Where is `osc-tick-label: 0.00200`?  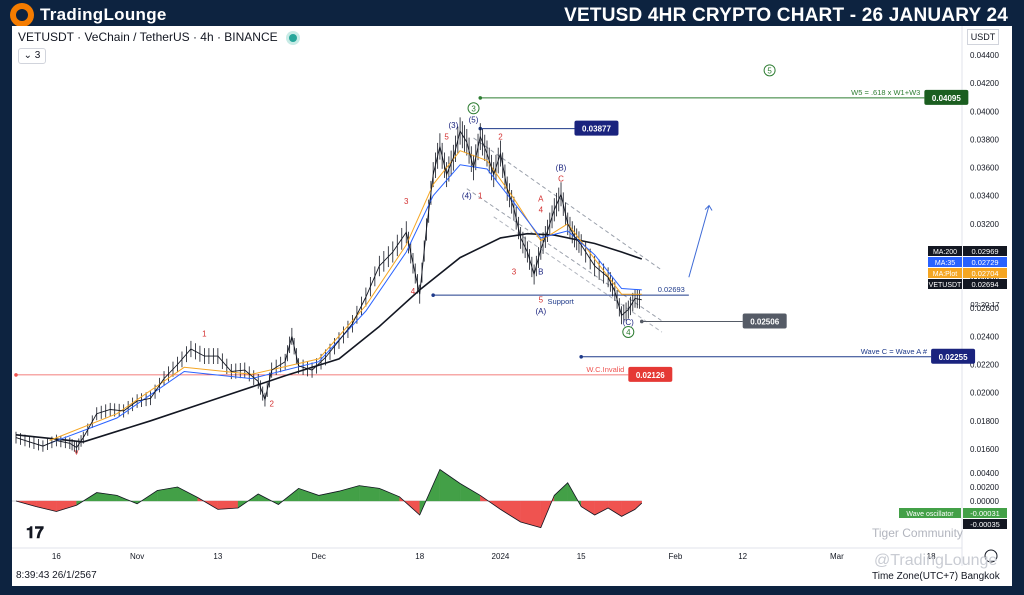 osc-tick-label: 0.00200 is located at coordinates (984, 487).